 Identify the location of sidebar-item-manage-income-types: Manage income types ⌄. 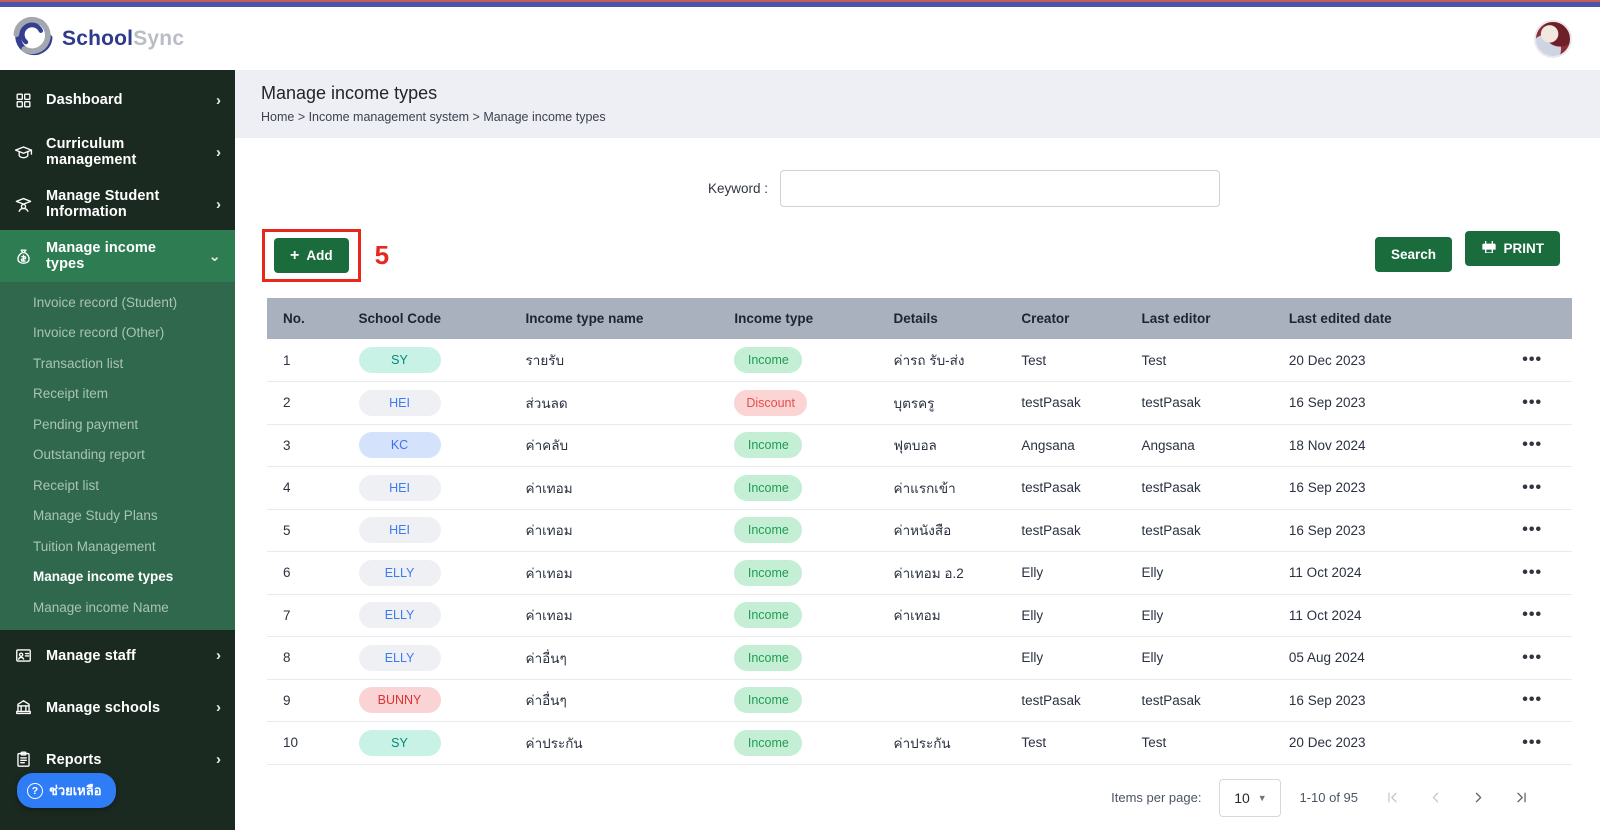
(117, 256).